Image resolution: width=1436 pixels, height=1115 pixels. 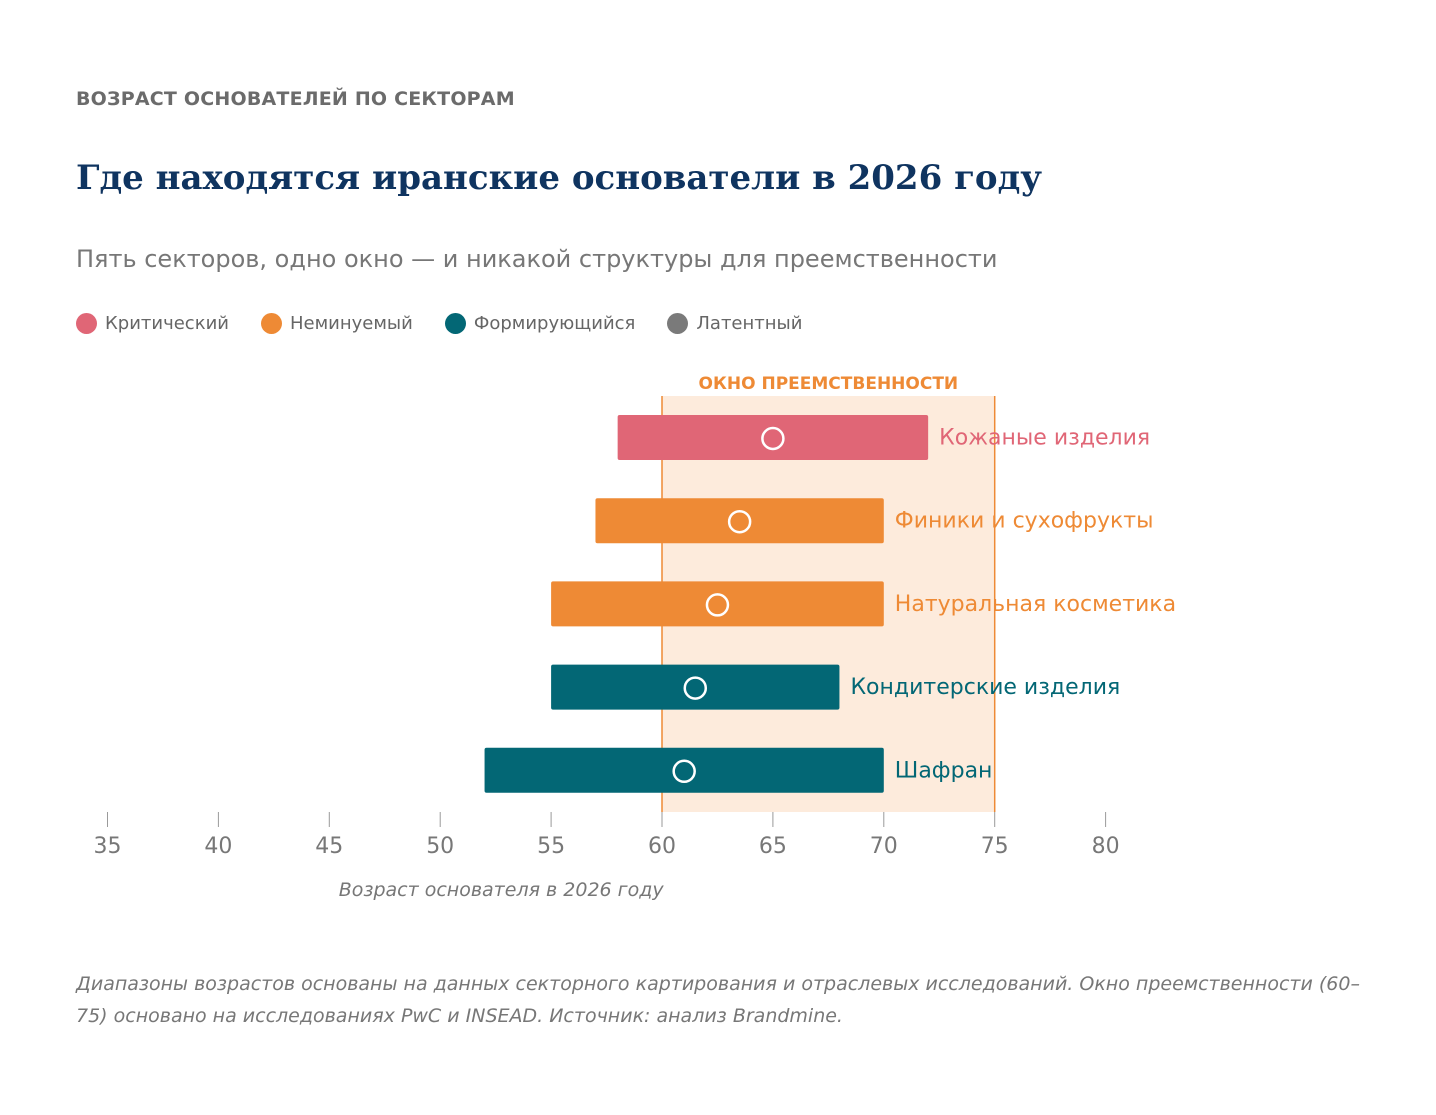 What do you see at coordinates (1024, 521) in the screenshot?
I see `sector-label: Финики и сухофрукты` at bounding box center [1024, 521].